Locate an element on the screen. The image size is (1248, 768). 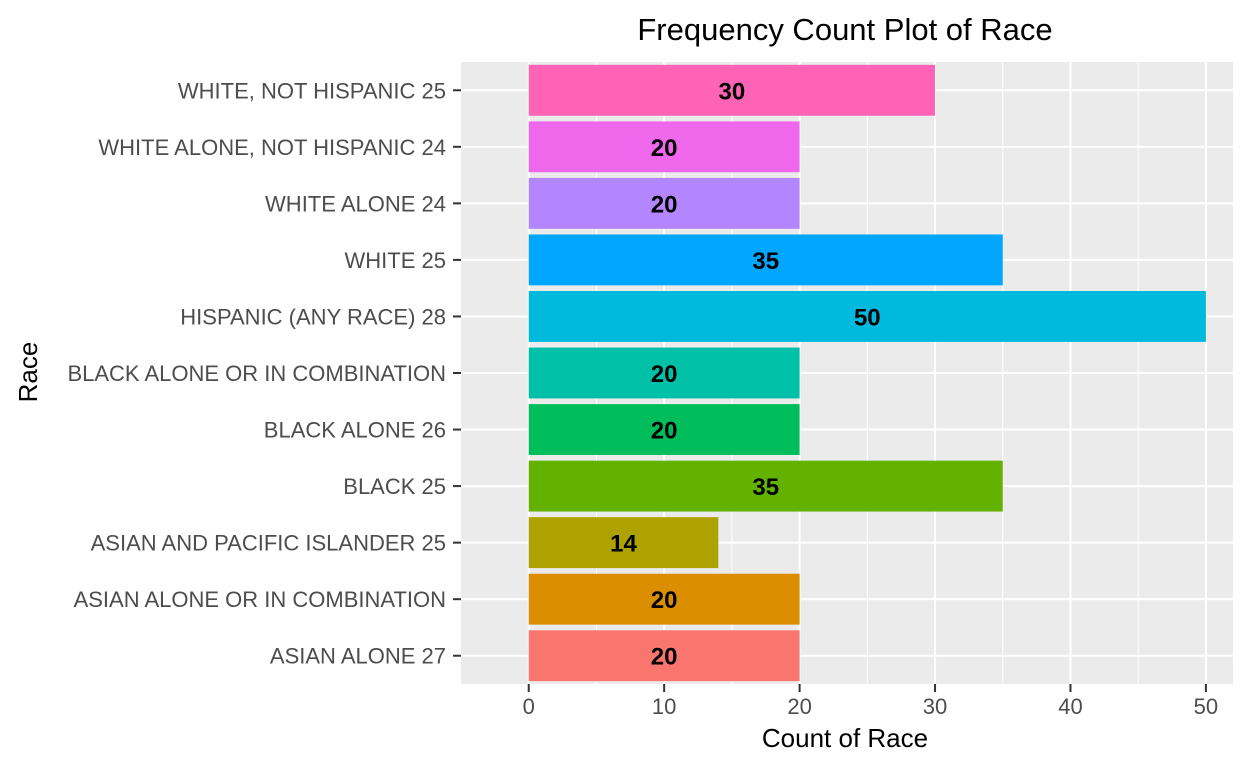
y-tick-label: WHITE ALONE, NOT HISPANIC 24 is located at coordinates (272, 147).